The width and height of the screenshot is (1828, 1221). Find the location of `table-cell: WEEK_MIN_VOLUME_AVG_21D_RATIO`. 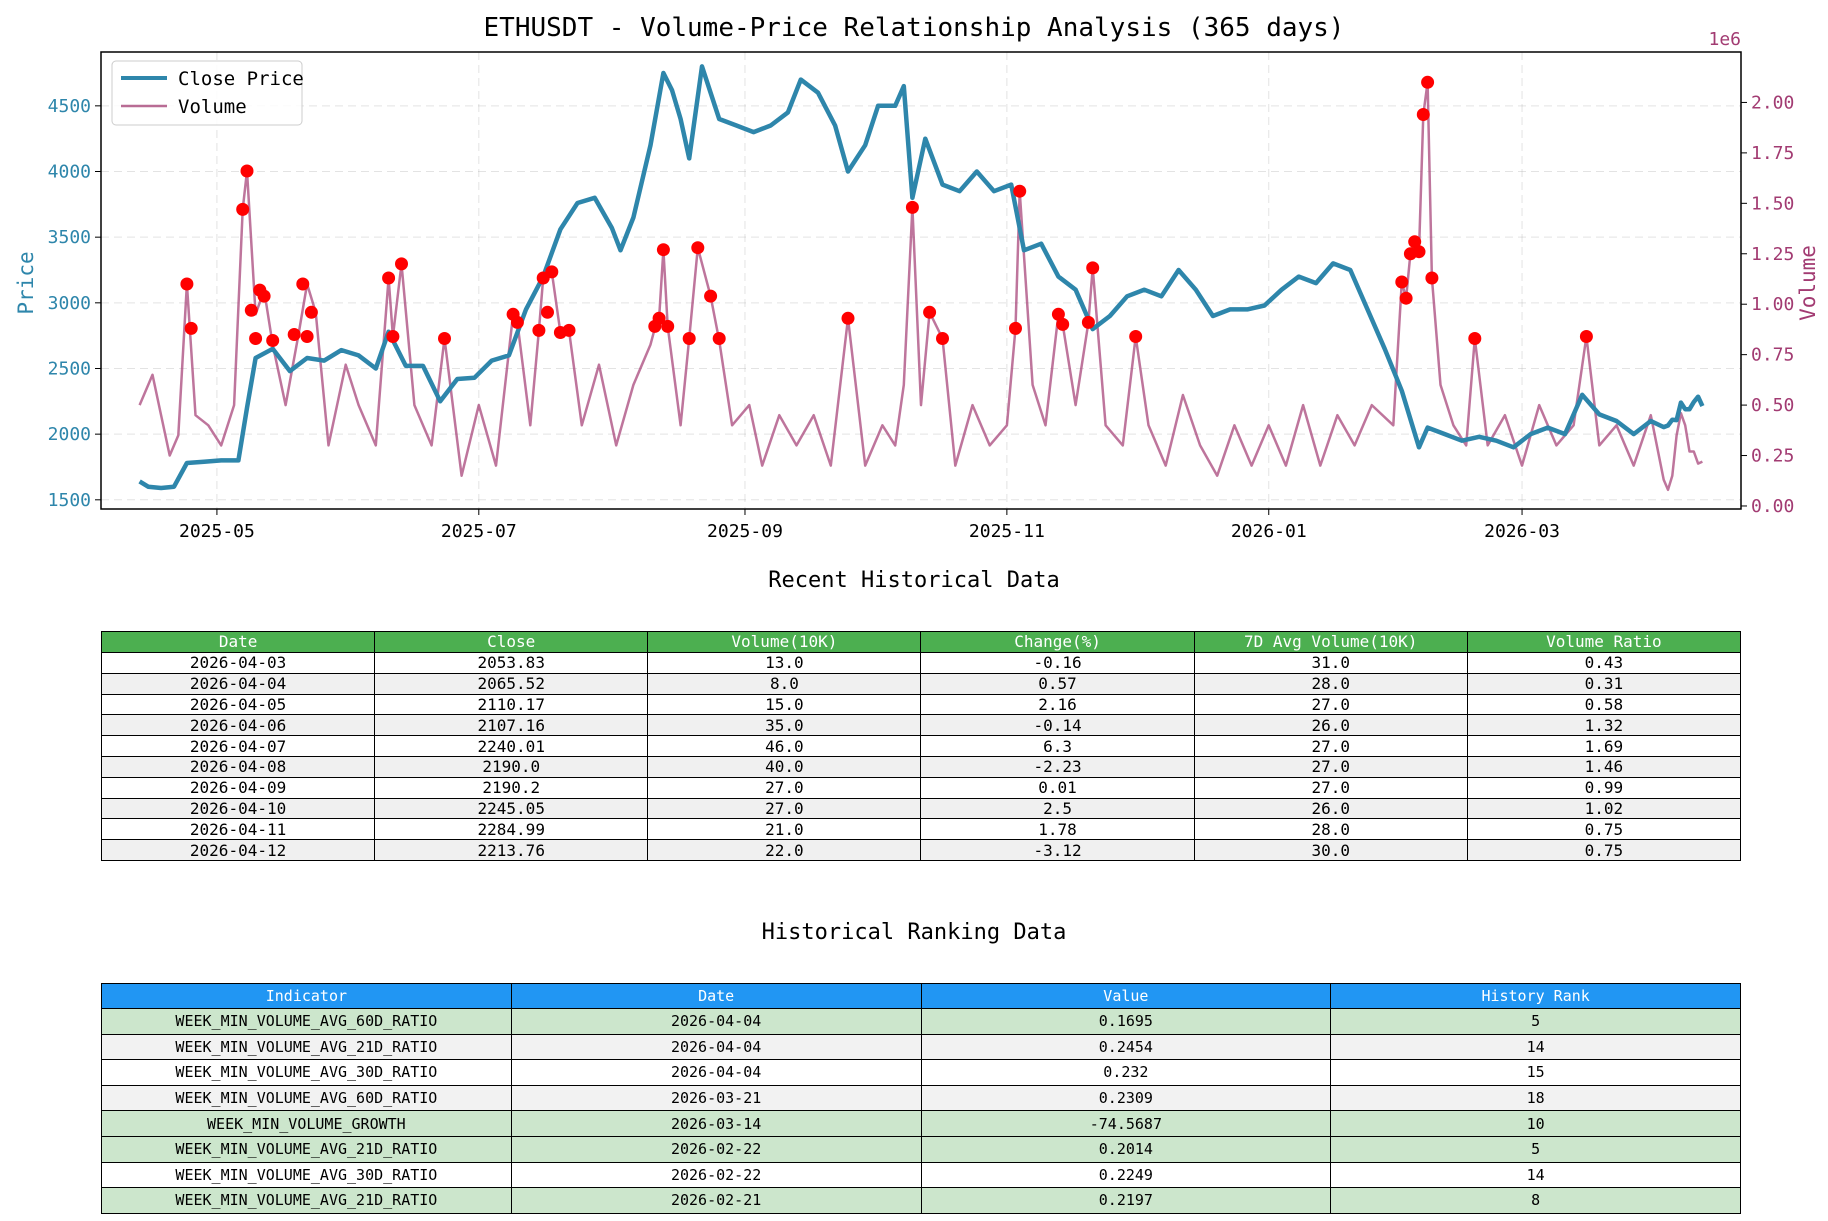

table-cell: WEEK_MIN_VOLUME_AVG_21D_RATIO is located at coordinates (306, 1149).